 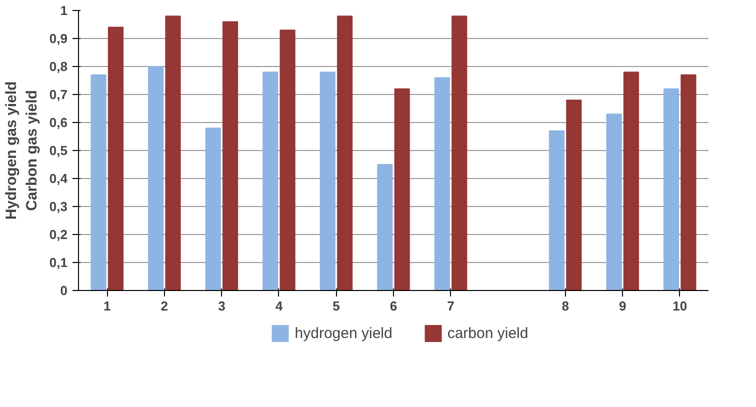 What do you see at coordinates (58, 150) in the screenshot?
I see `y-tick-label: 0,5` at bounding box center [58, 150].